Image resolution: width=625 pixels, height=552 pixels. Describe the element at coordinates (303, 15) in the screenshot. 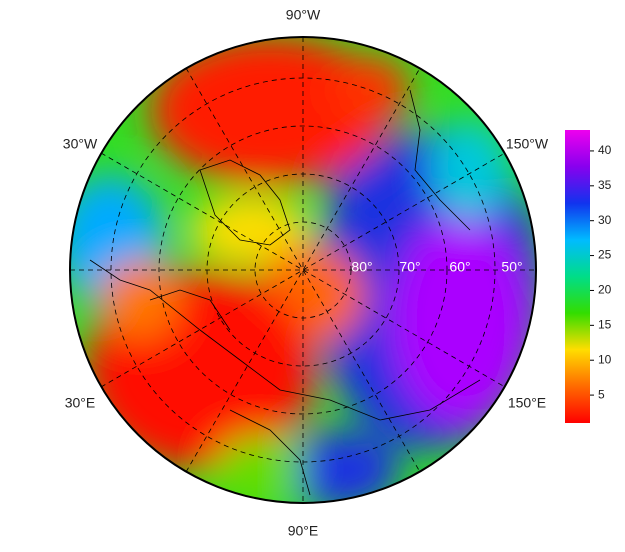

I see `longitude-label: 90°W` at that location.